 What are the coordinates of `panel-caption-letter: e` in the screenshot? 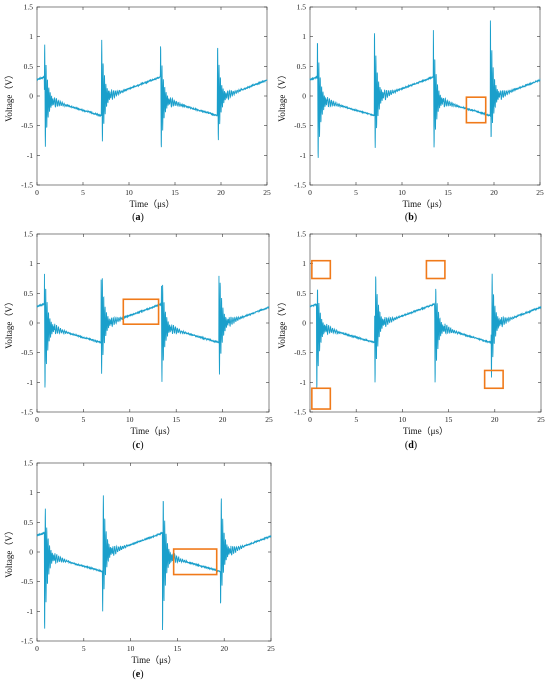 It's located at (138, 674).